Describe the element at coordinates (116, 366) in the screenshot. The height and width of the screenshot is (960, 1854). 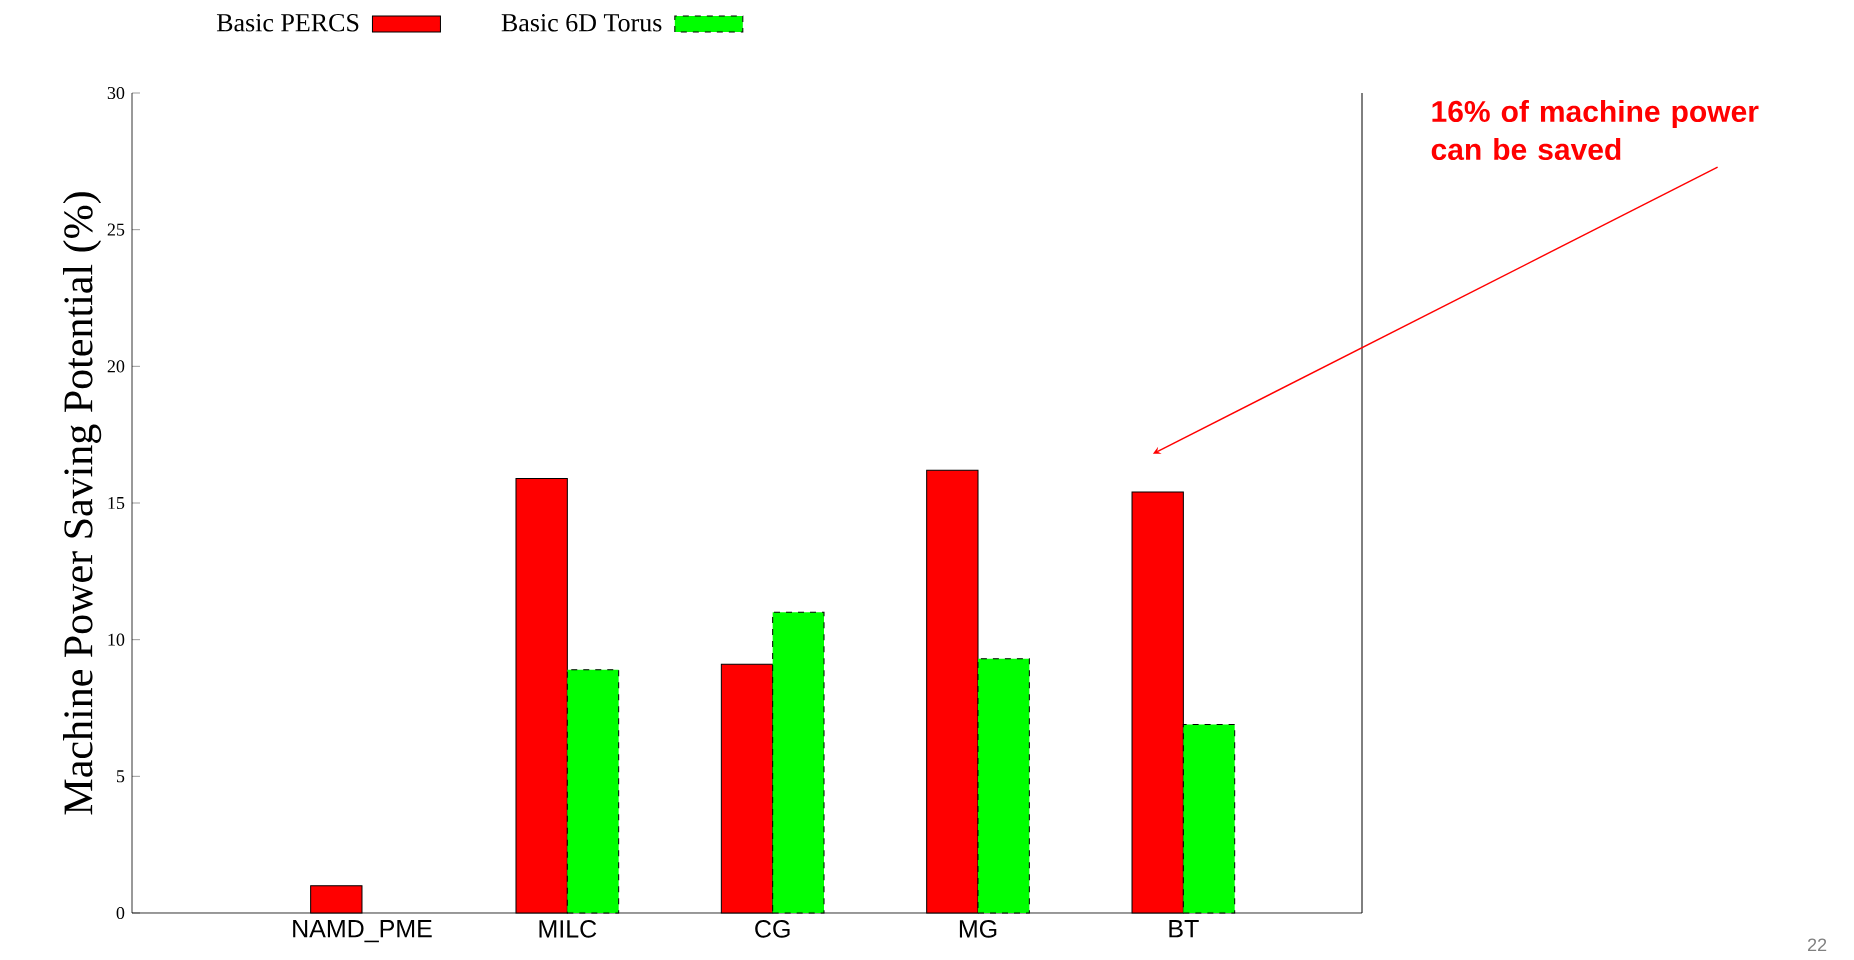
I see `y-tick-label: 20` at that location.